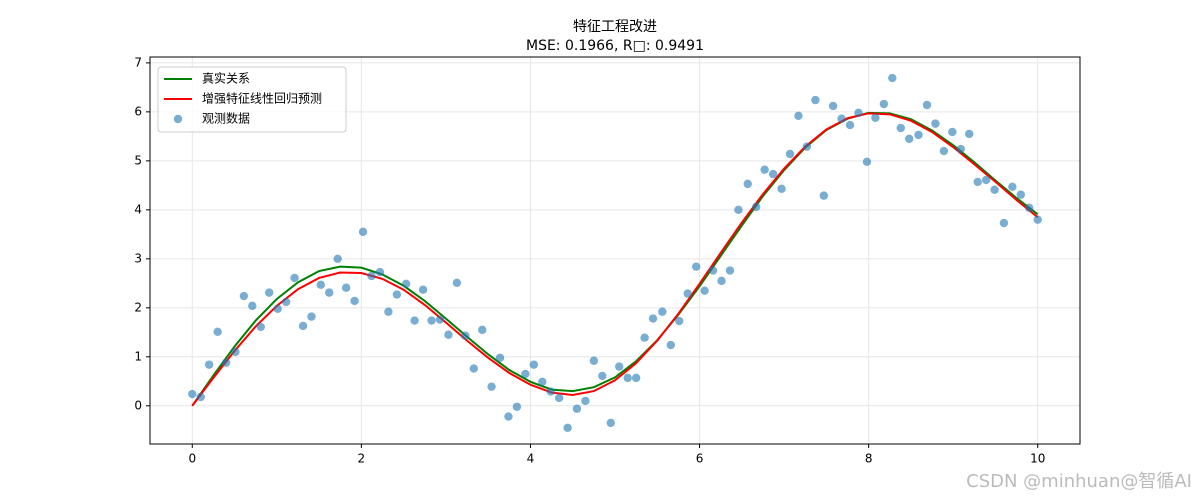 The height and width of the screenshot is (500, 1200). I want to click on legend-label: 增强特征线性回归预测, so click(262, 98).